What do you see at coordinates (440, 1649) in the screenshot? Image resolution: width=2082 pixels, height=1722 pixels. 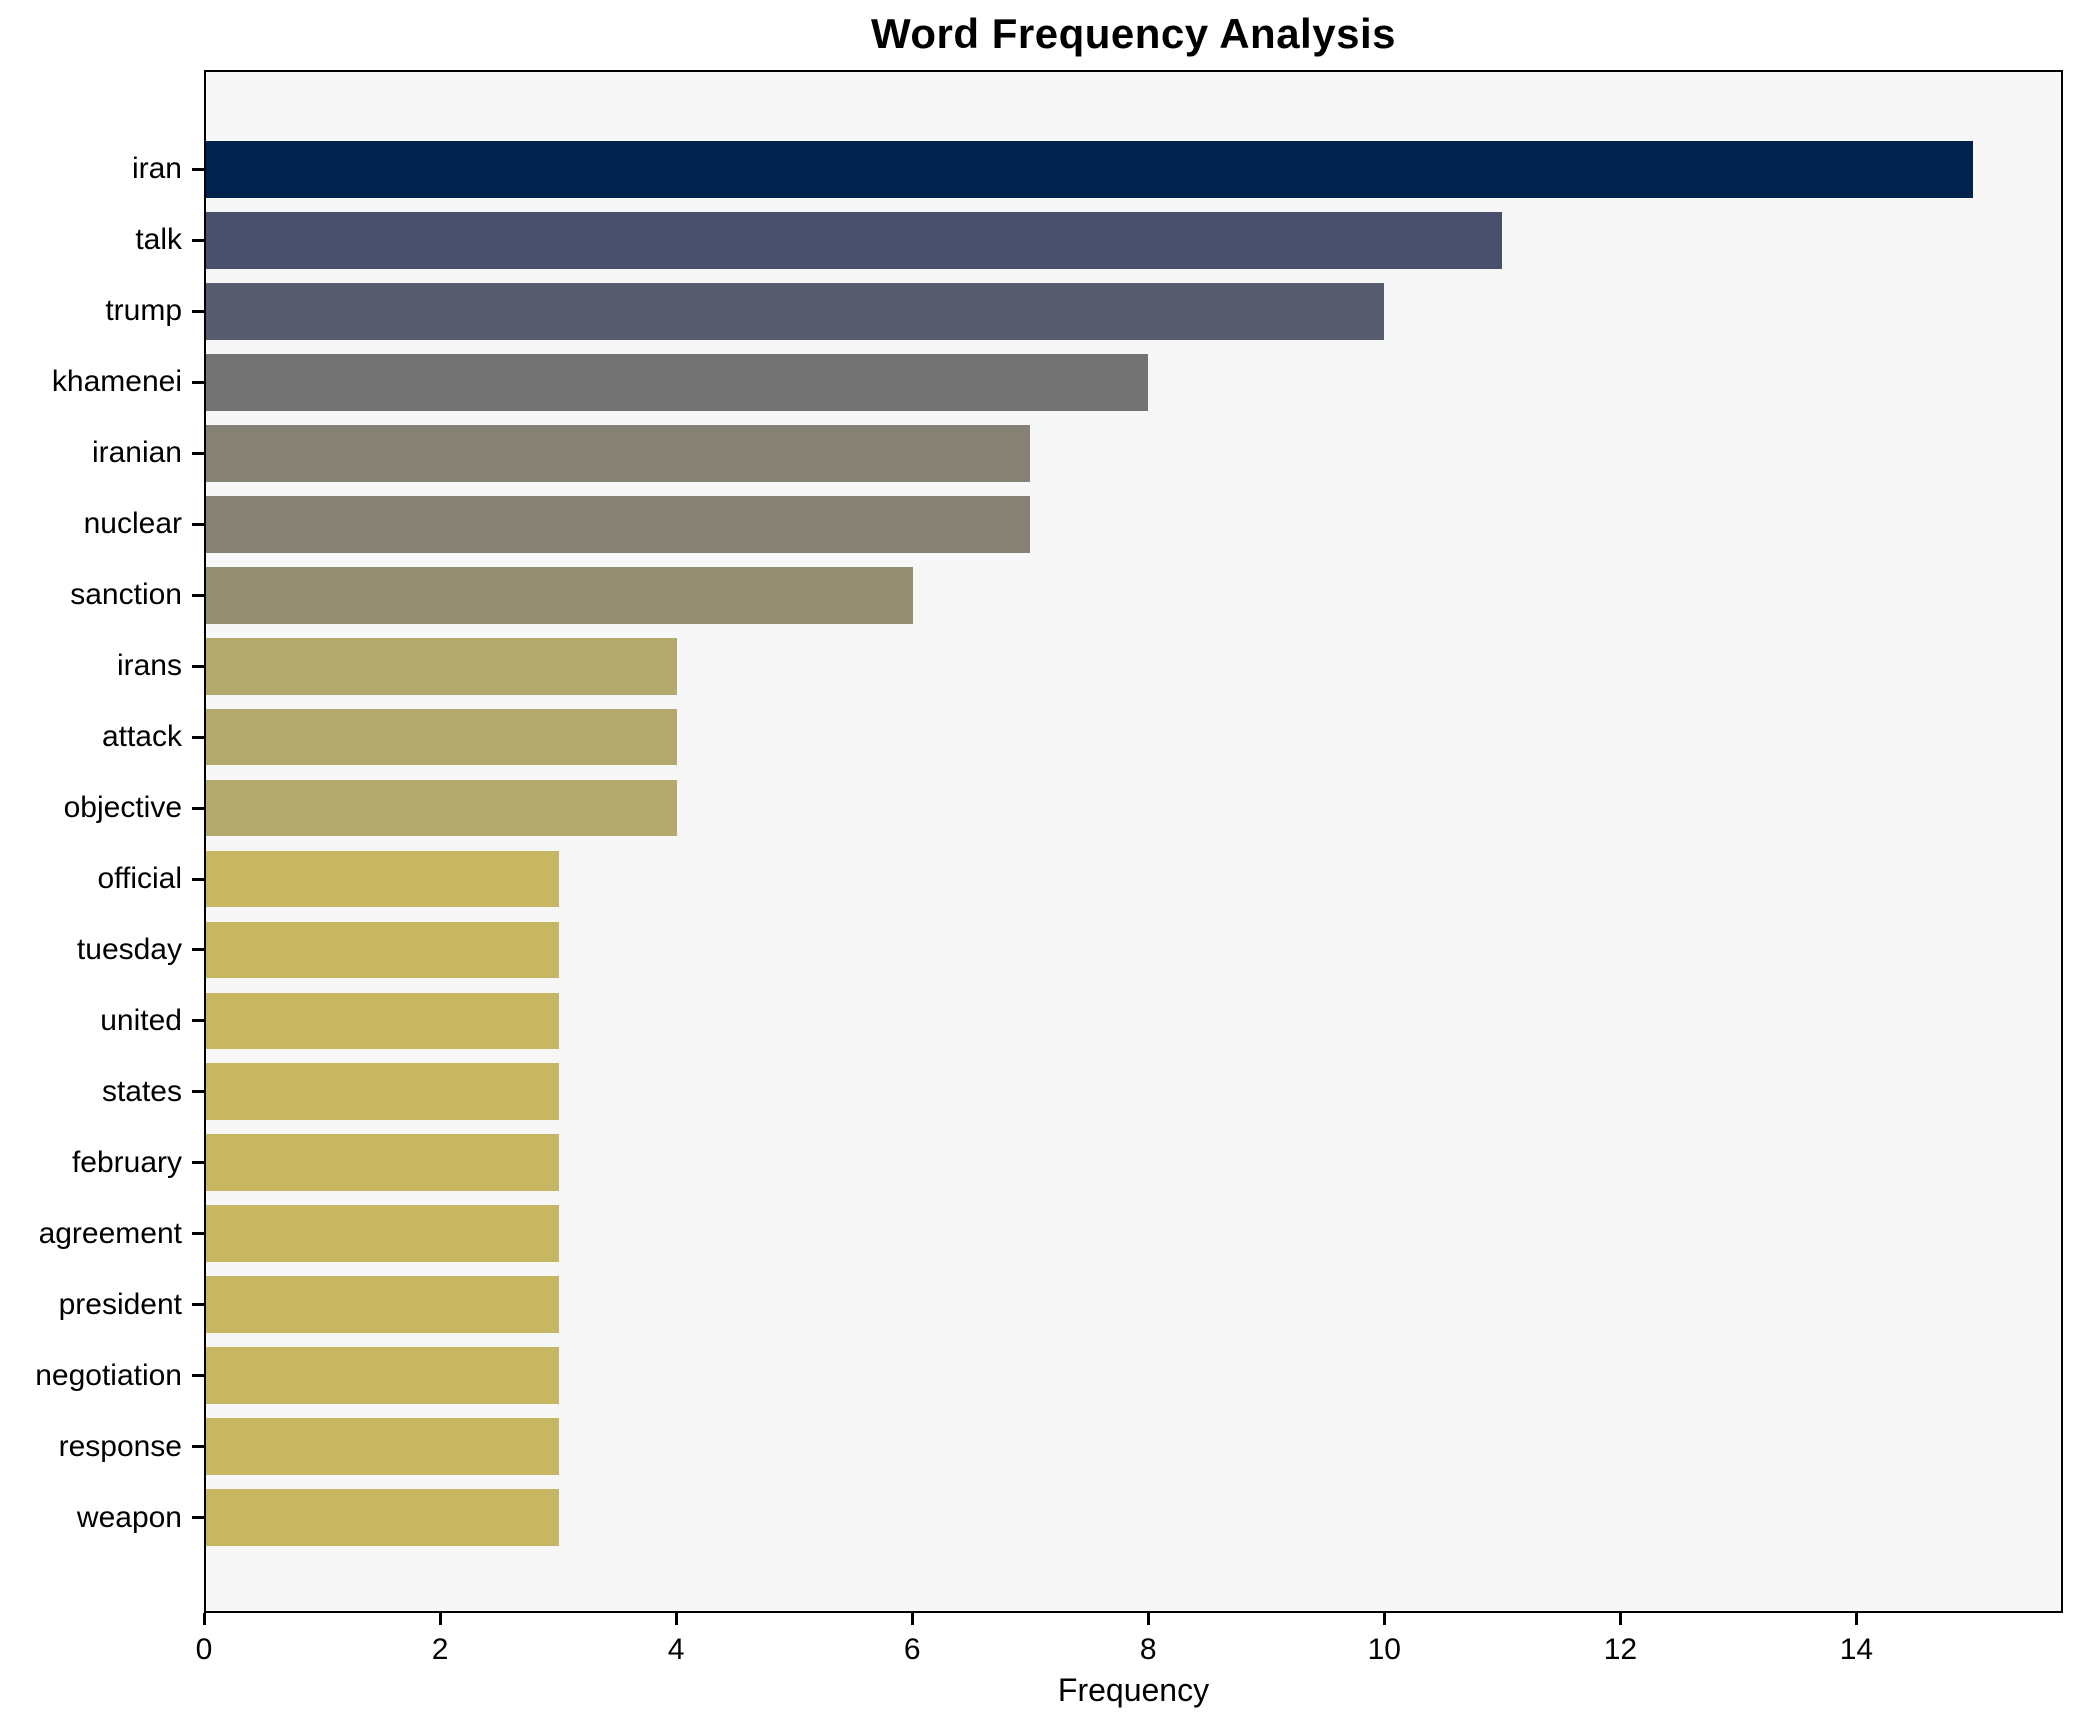 I see `x-tick-label: 2` at bounding box center [440, 1649].